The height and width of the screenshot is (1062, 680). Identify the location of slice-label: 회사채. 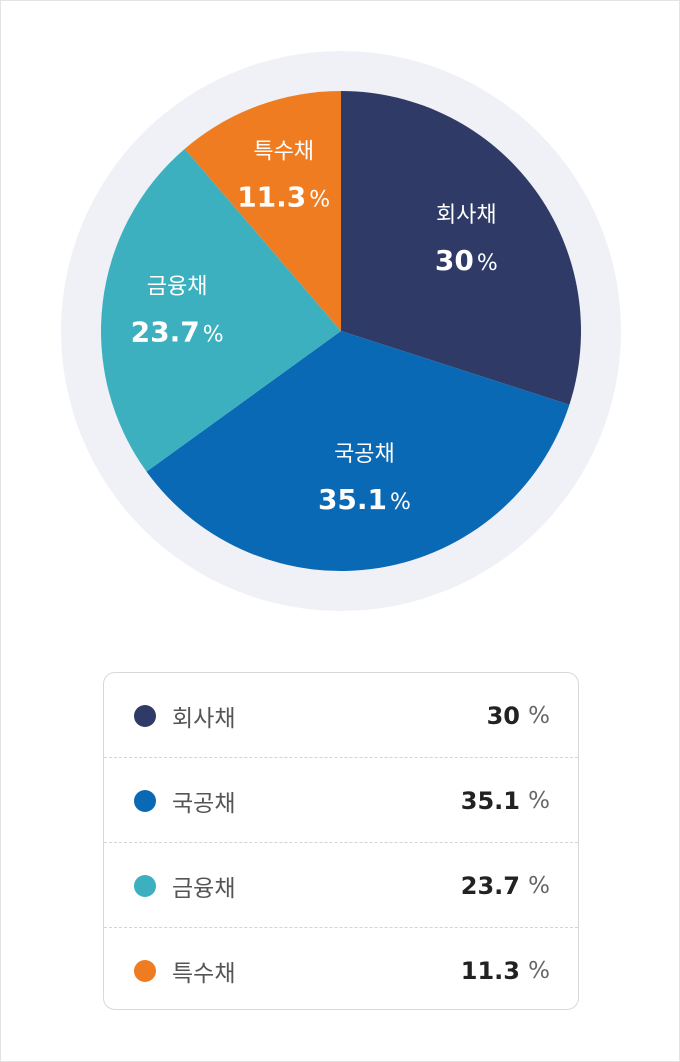
(466, 215).